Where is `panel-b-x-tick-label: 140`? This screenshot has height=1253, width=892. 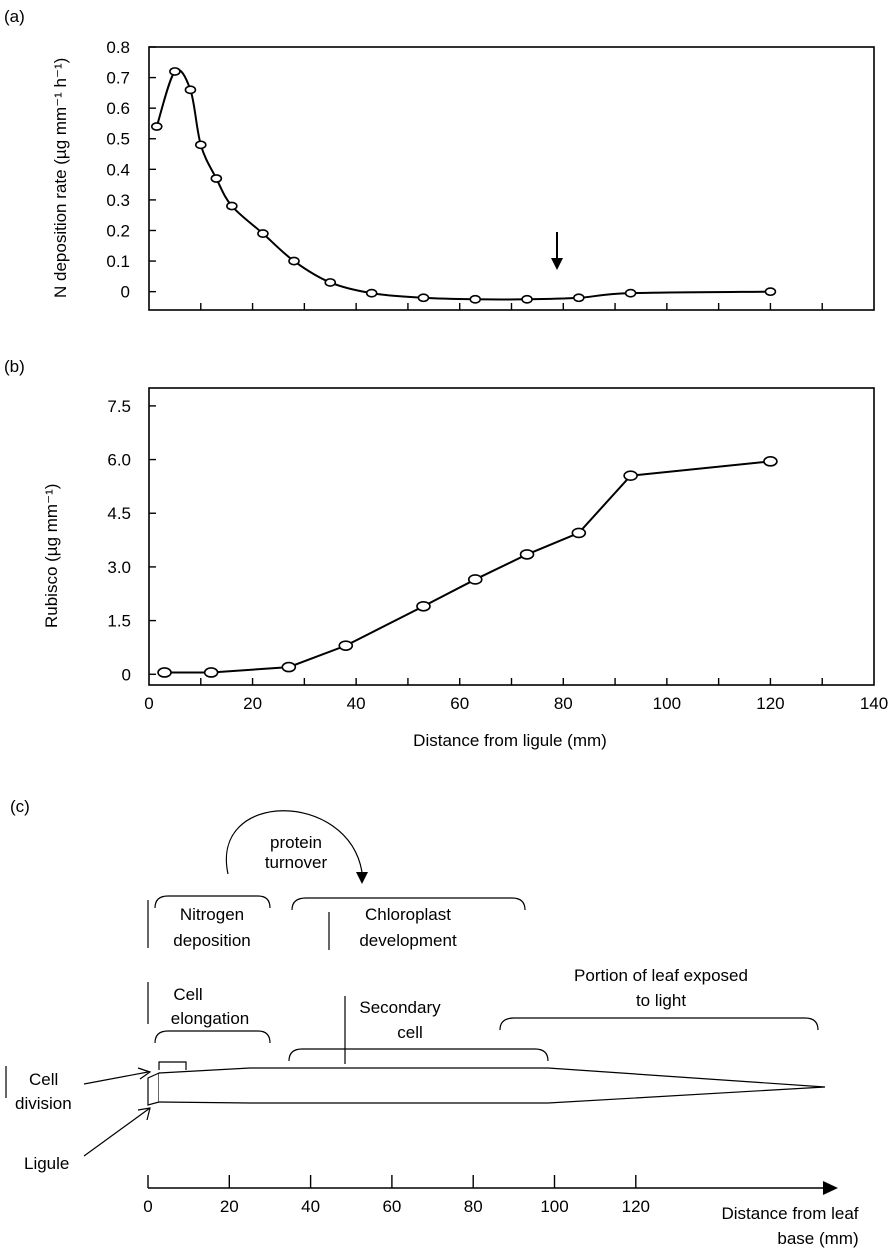
panel-b-x-tick-label: 140 is located at coordinates (874, 703).